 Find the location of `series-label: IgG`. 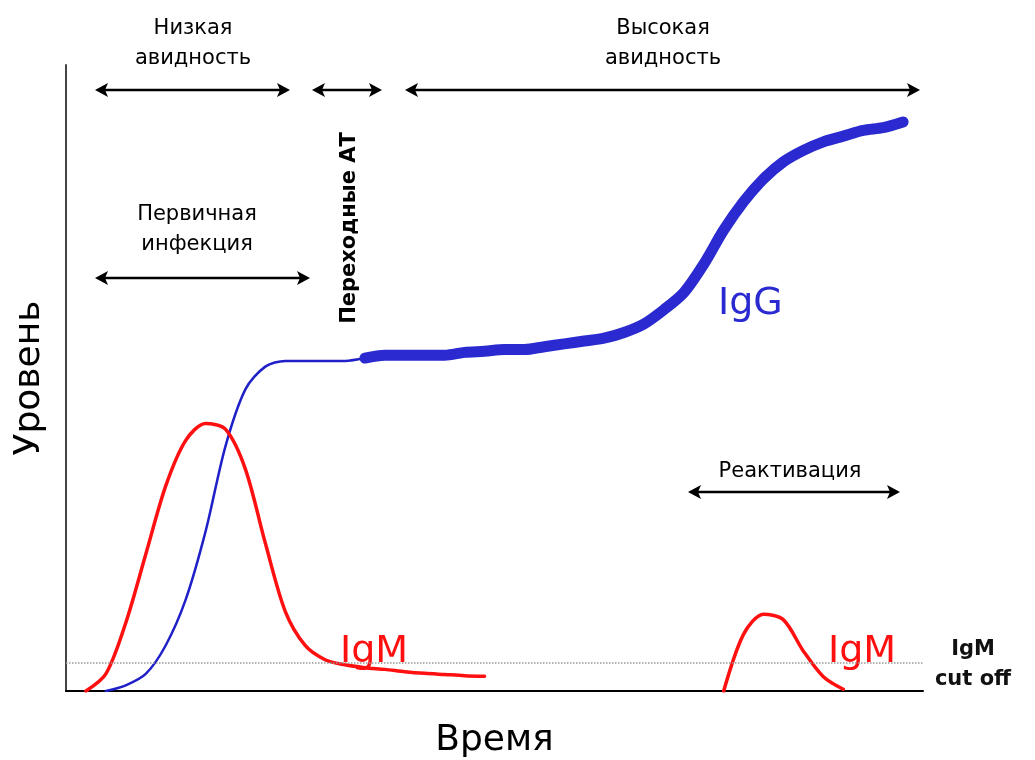

series-label: IgG is located at coordinates (750, 301).